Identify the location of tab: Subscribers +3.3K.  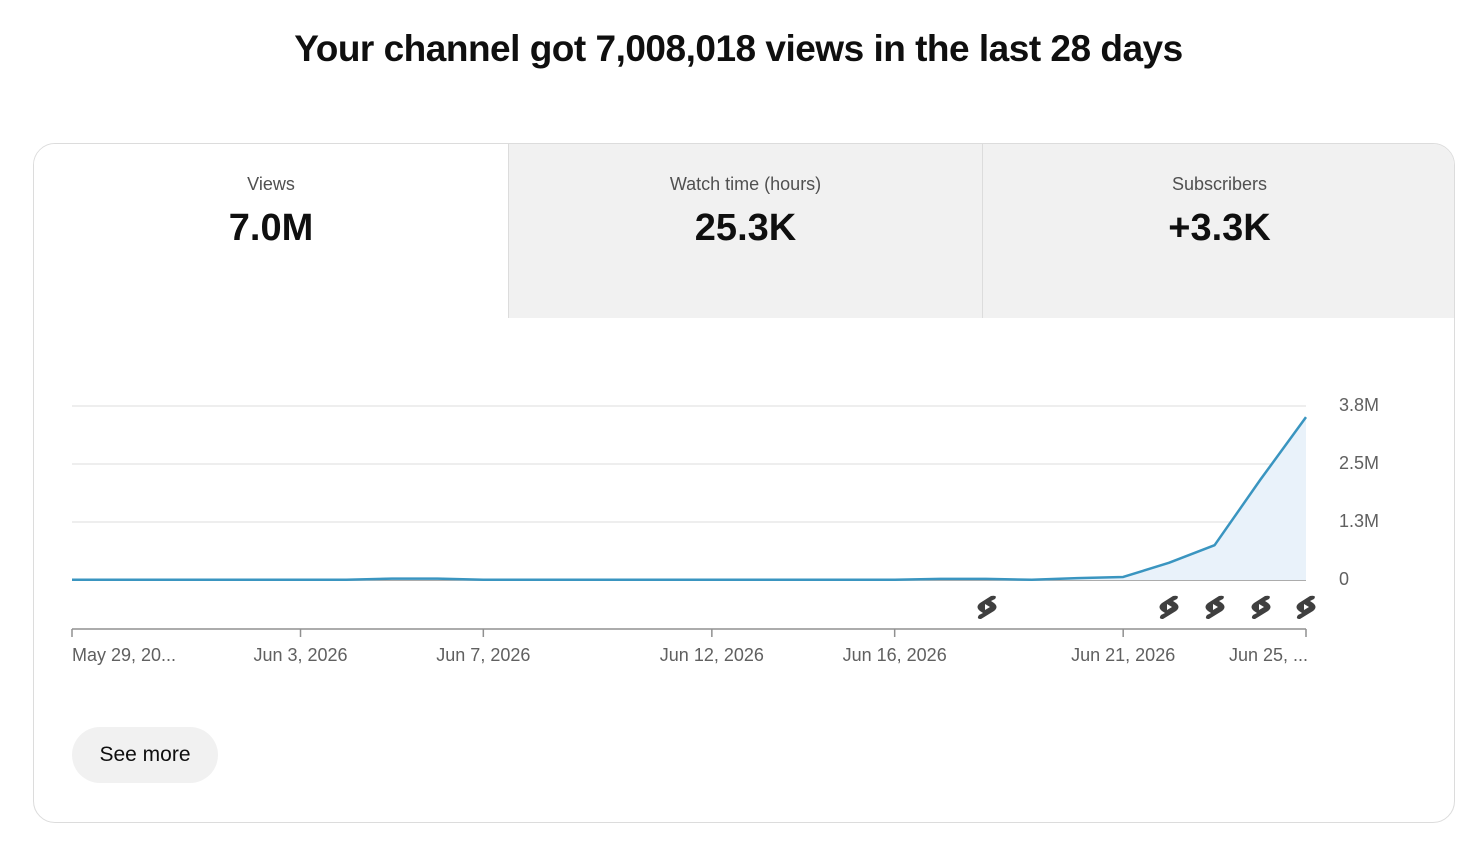
(1218, 231).